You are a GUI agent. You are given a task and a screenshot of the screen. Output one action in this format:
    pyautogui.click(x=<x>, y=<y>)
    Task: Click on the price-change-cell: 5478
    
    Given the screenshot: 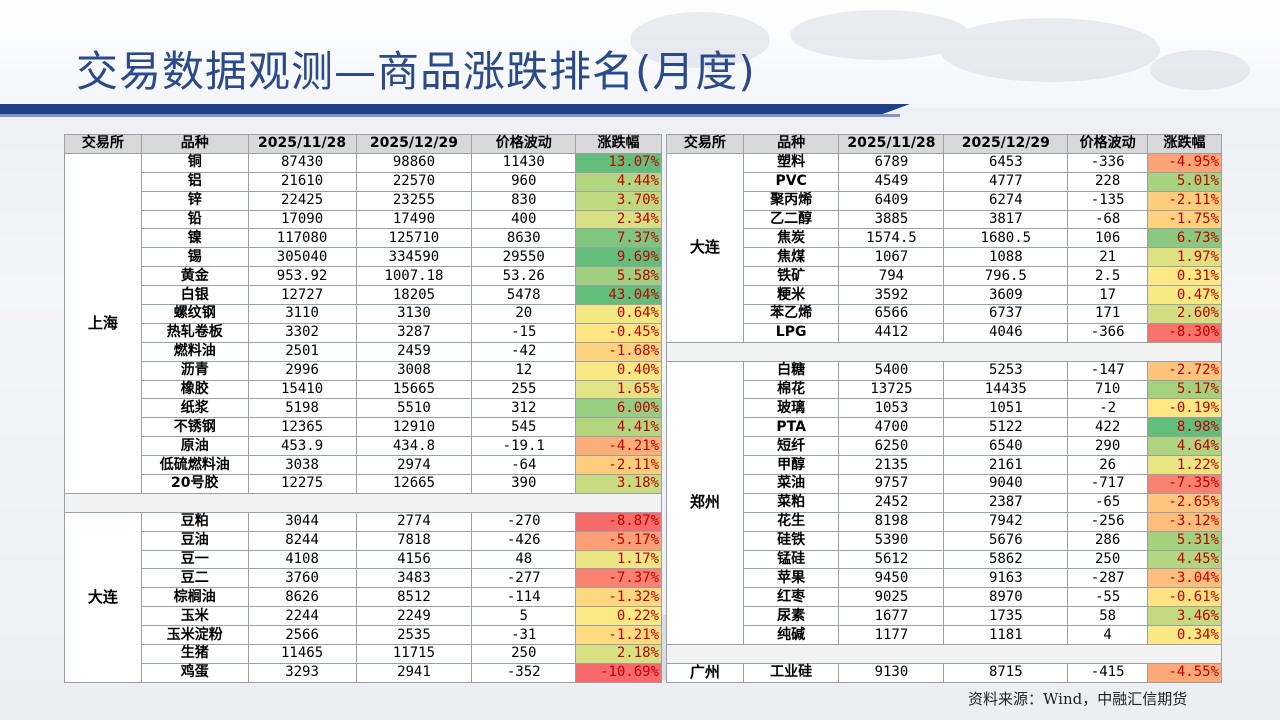 What is the action you would take?
    pyautogui.click(x=524, y=295)
    